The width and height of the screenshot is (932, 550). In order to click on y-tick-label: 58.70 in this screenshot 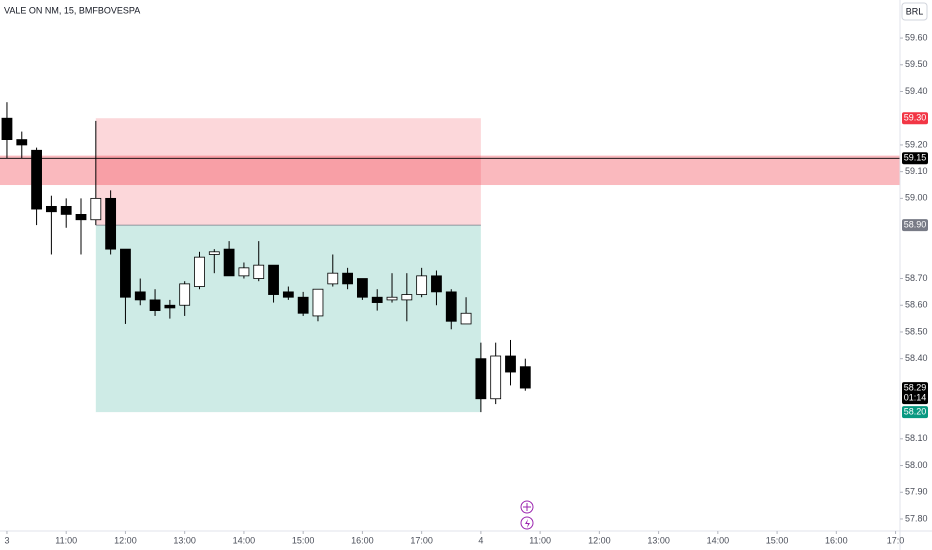, I will do `click(916, 278)`.